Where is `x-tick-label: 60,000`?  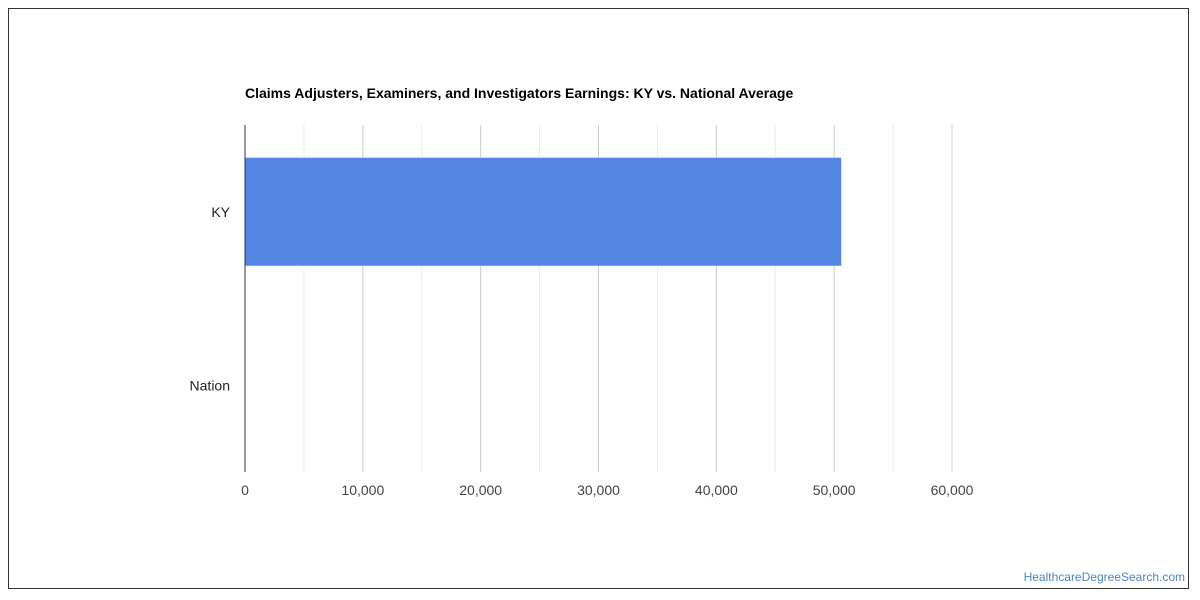 x-tick-label: 60,000 is located at coordinates (952, 490).